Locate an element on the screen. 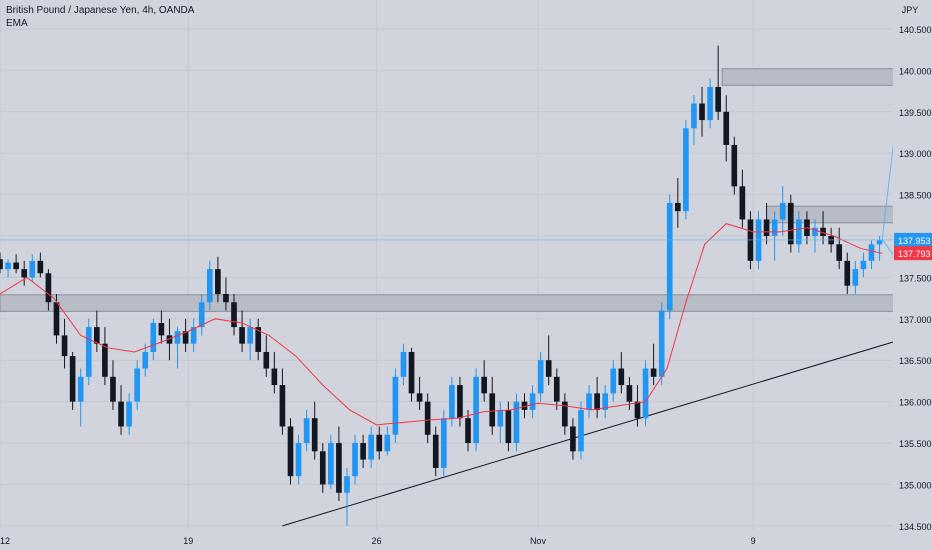 The image size is (932, 550). ema-price-tag-bg is located at coordinates (913, 253).